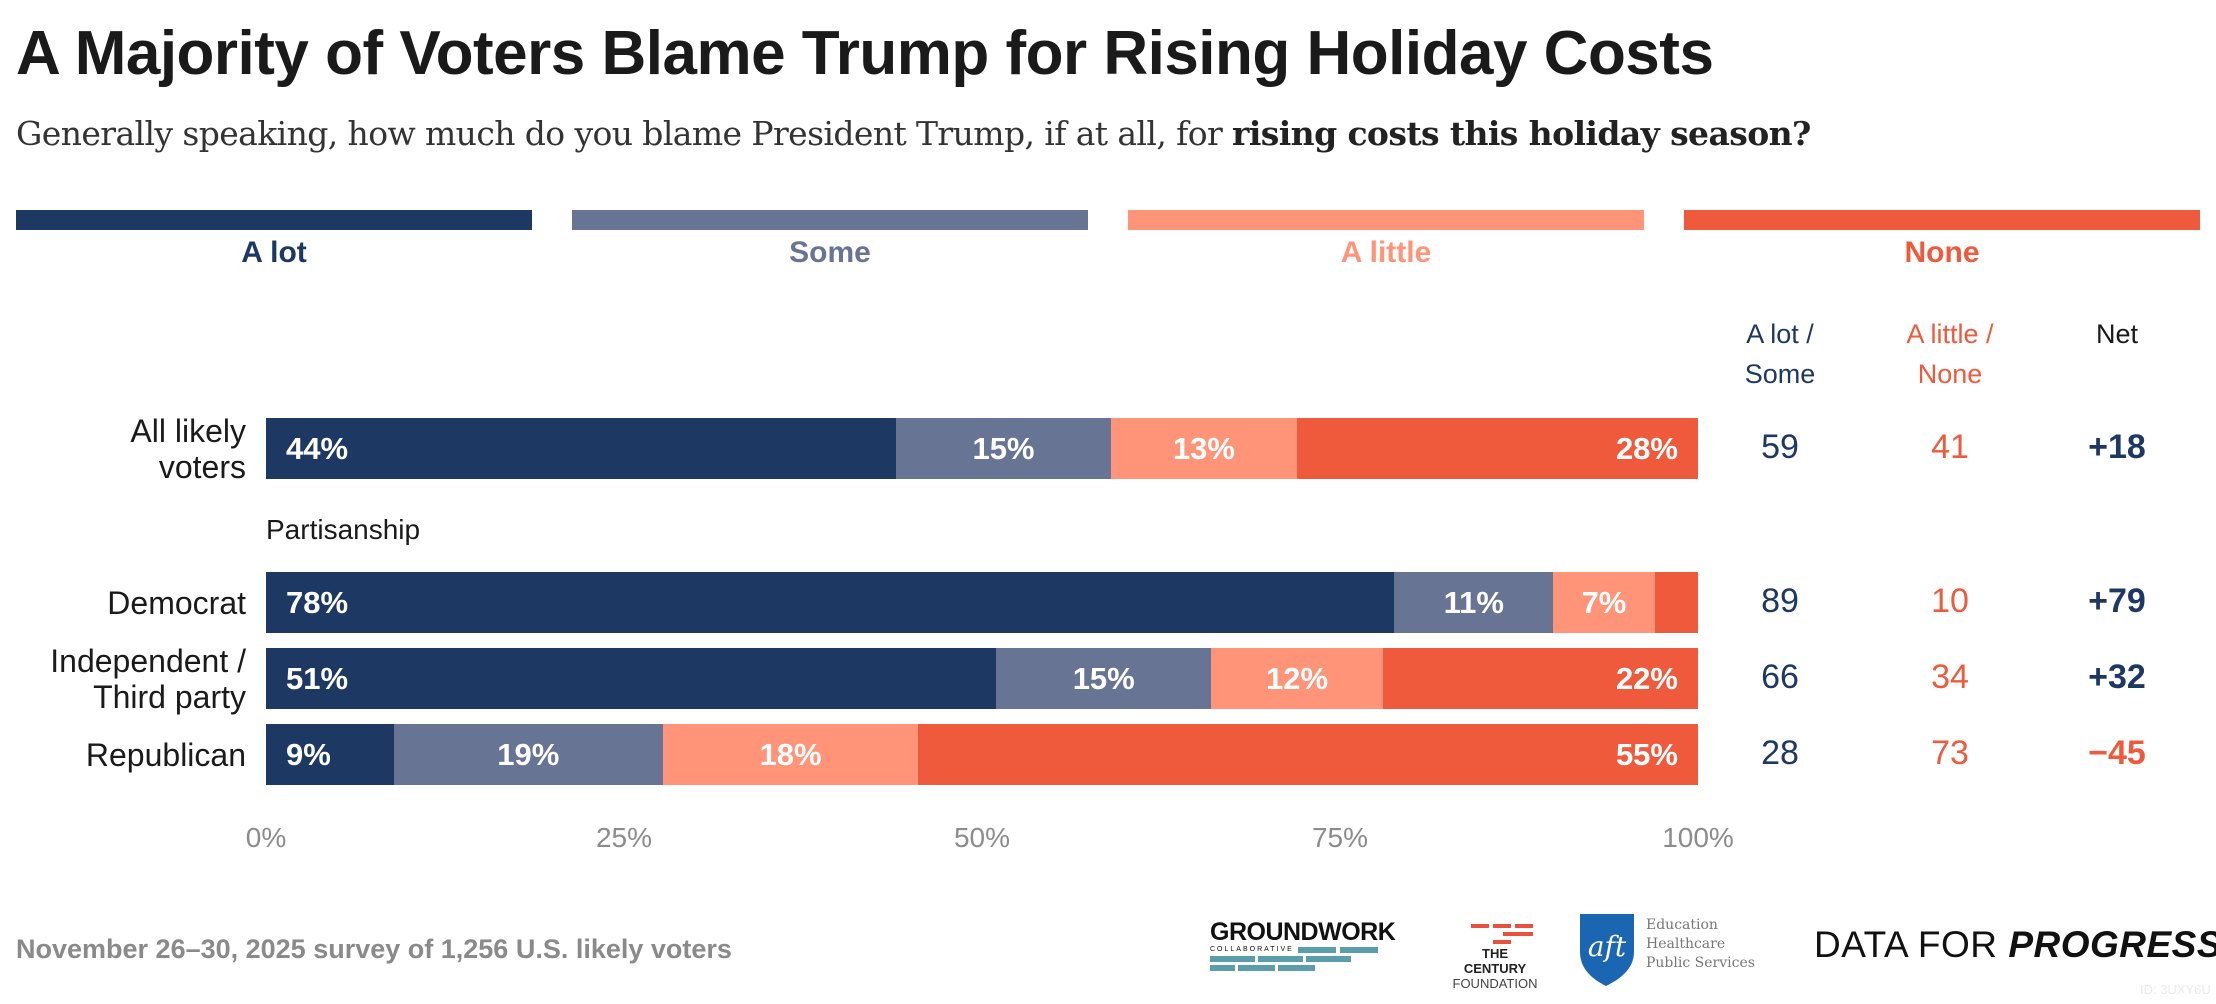 The height and width of the screenshot is (1004, 2216). What do you see at coordinates (2175, 989) in the screenshot?
I see `chart-id-watermark: ID: 3UXY6U` at bounding box center [2175, 989].